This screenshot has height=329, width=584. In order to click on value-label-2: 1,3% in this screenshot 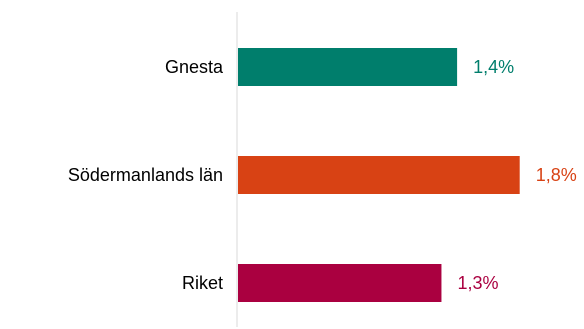, I will do `click(477, 283)`.